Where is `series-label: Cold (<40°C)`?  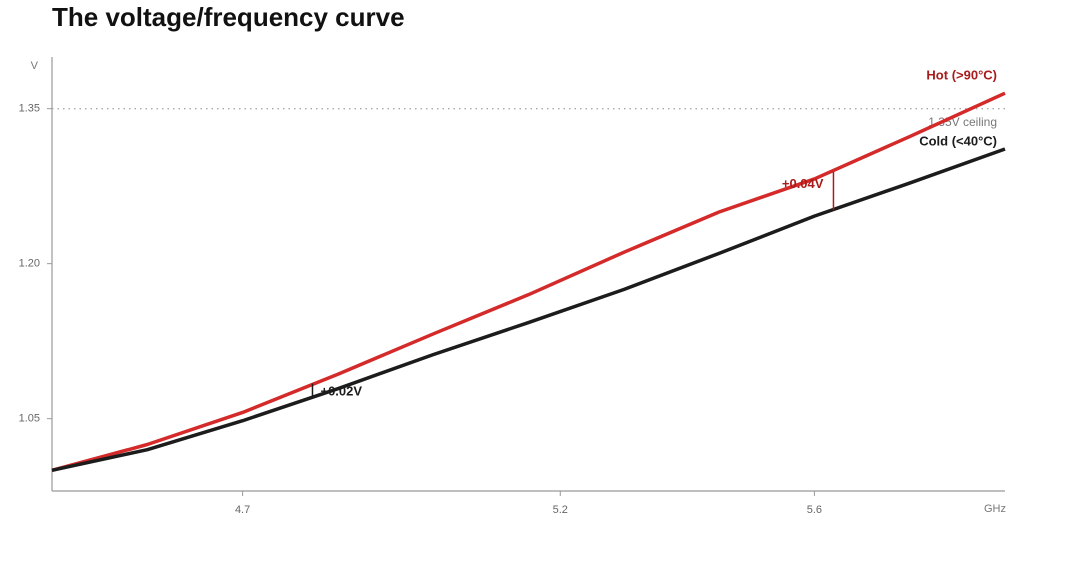
series-label: Cold (<40°C) is located at coordinates (958, 140).